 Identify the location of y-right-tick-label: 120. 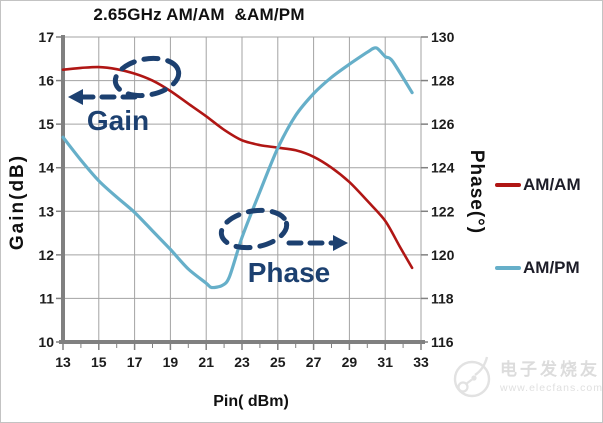
(443, 255).